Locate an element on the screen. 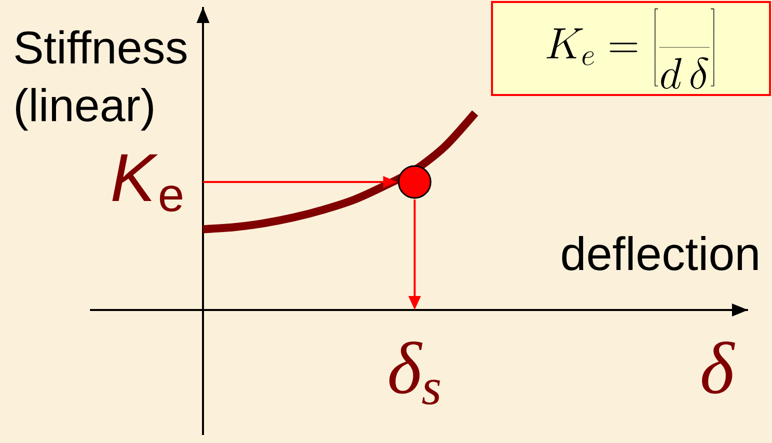 The width and height of the screenshot is (772, 443). y-axis-title: Stiffness (linear) is located at coordinates (100, 80).